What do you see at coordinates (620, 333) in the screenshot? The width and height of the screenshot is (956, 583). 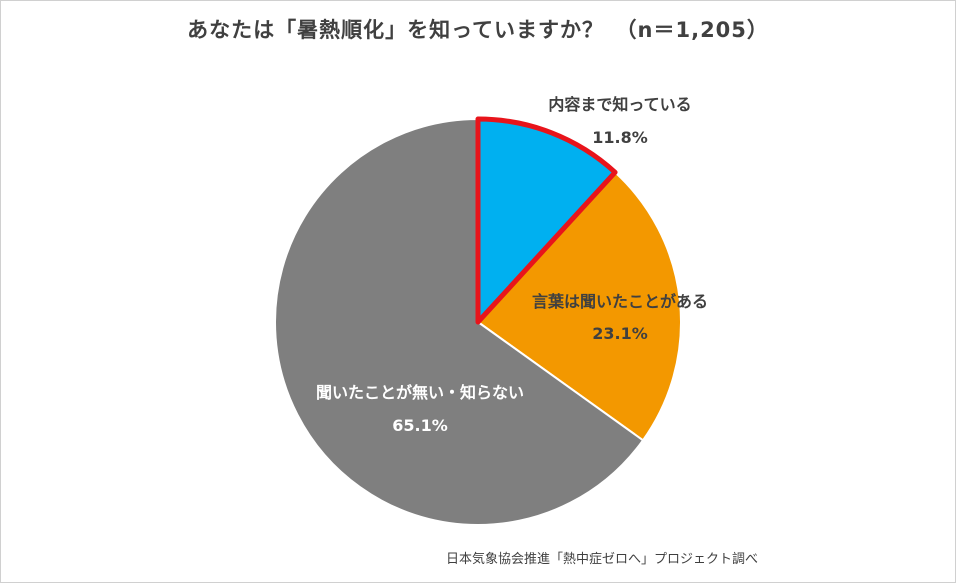 I see `slice-value-2: 23.1%` at bounding box center [620, 333].